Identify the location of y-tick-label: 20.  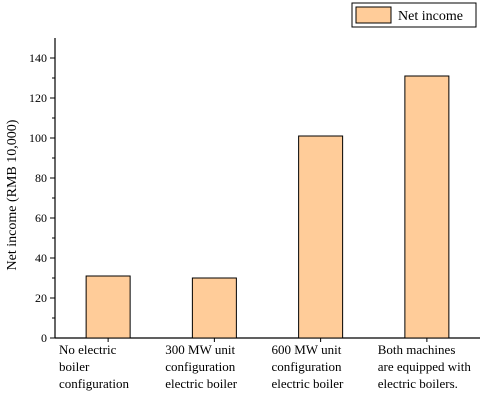
(41, 298).